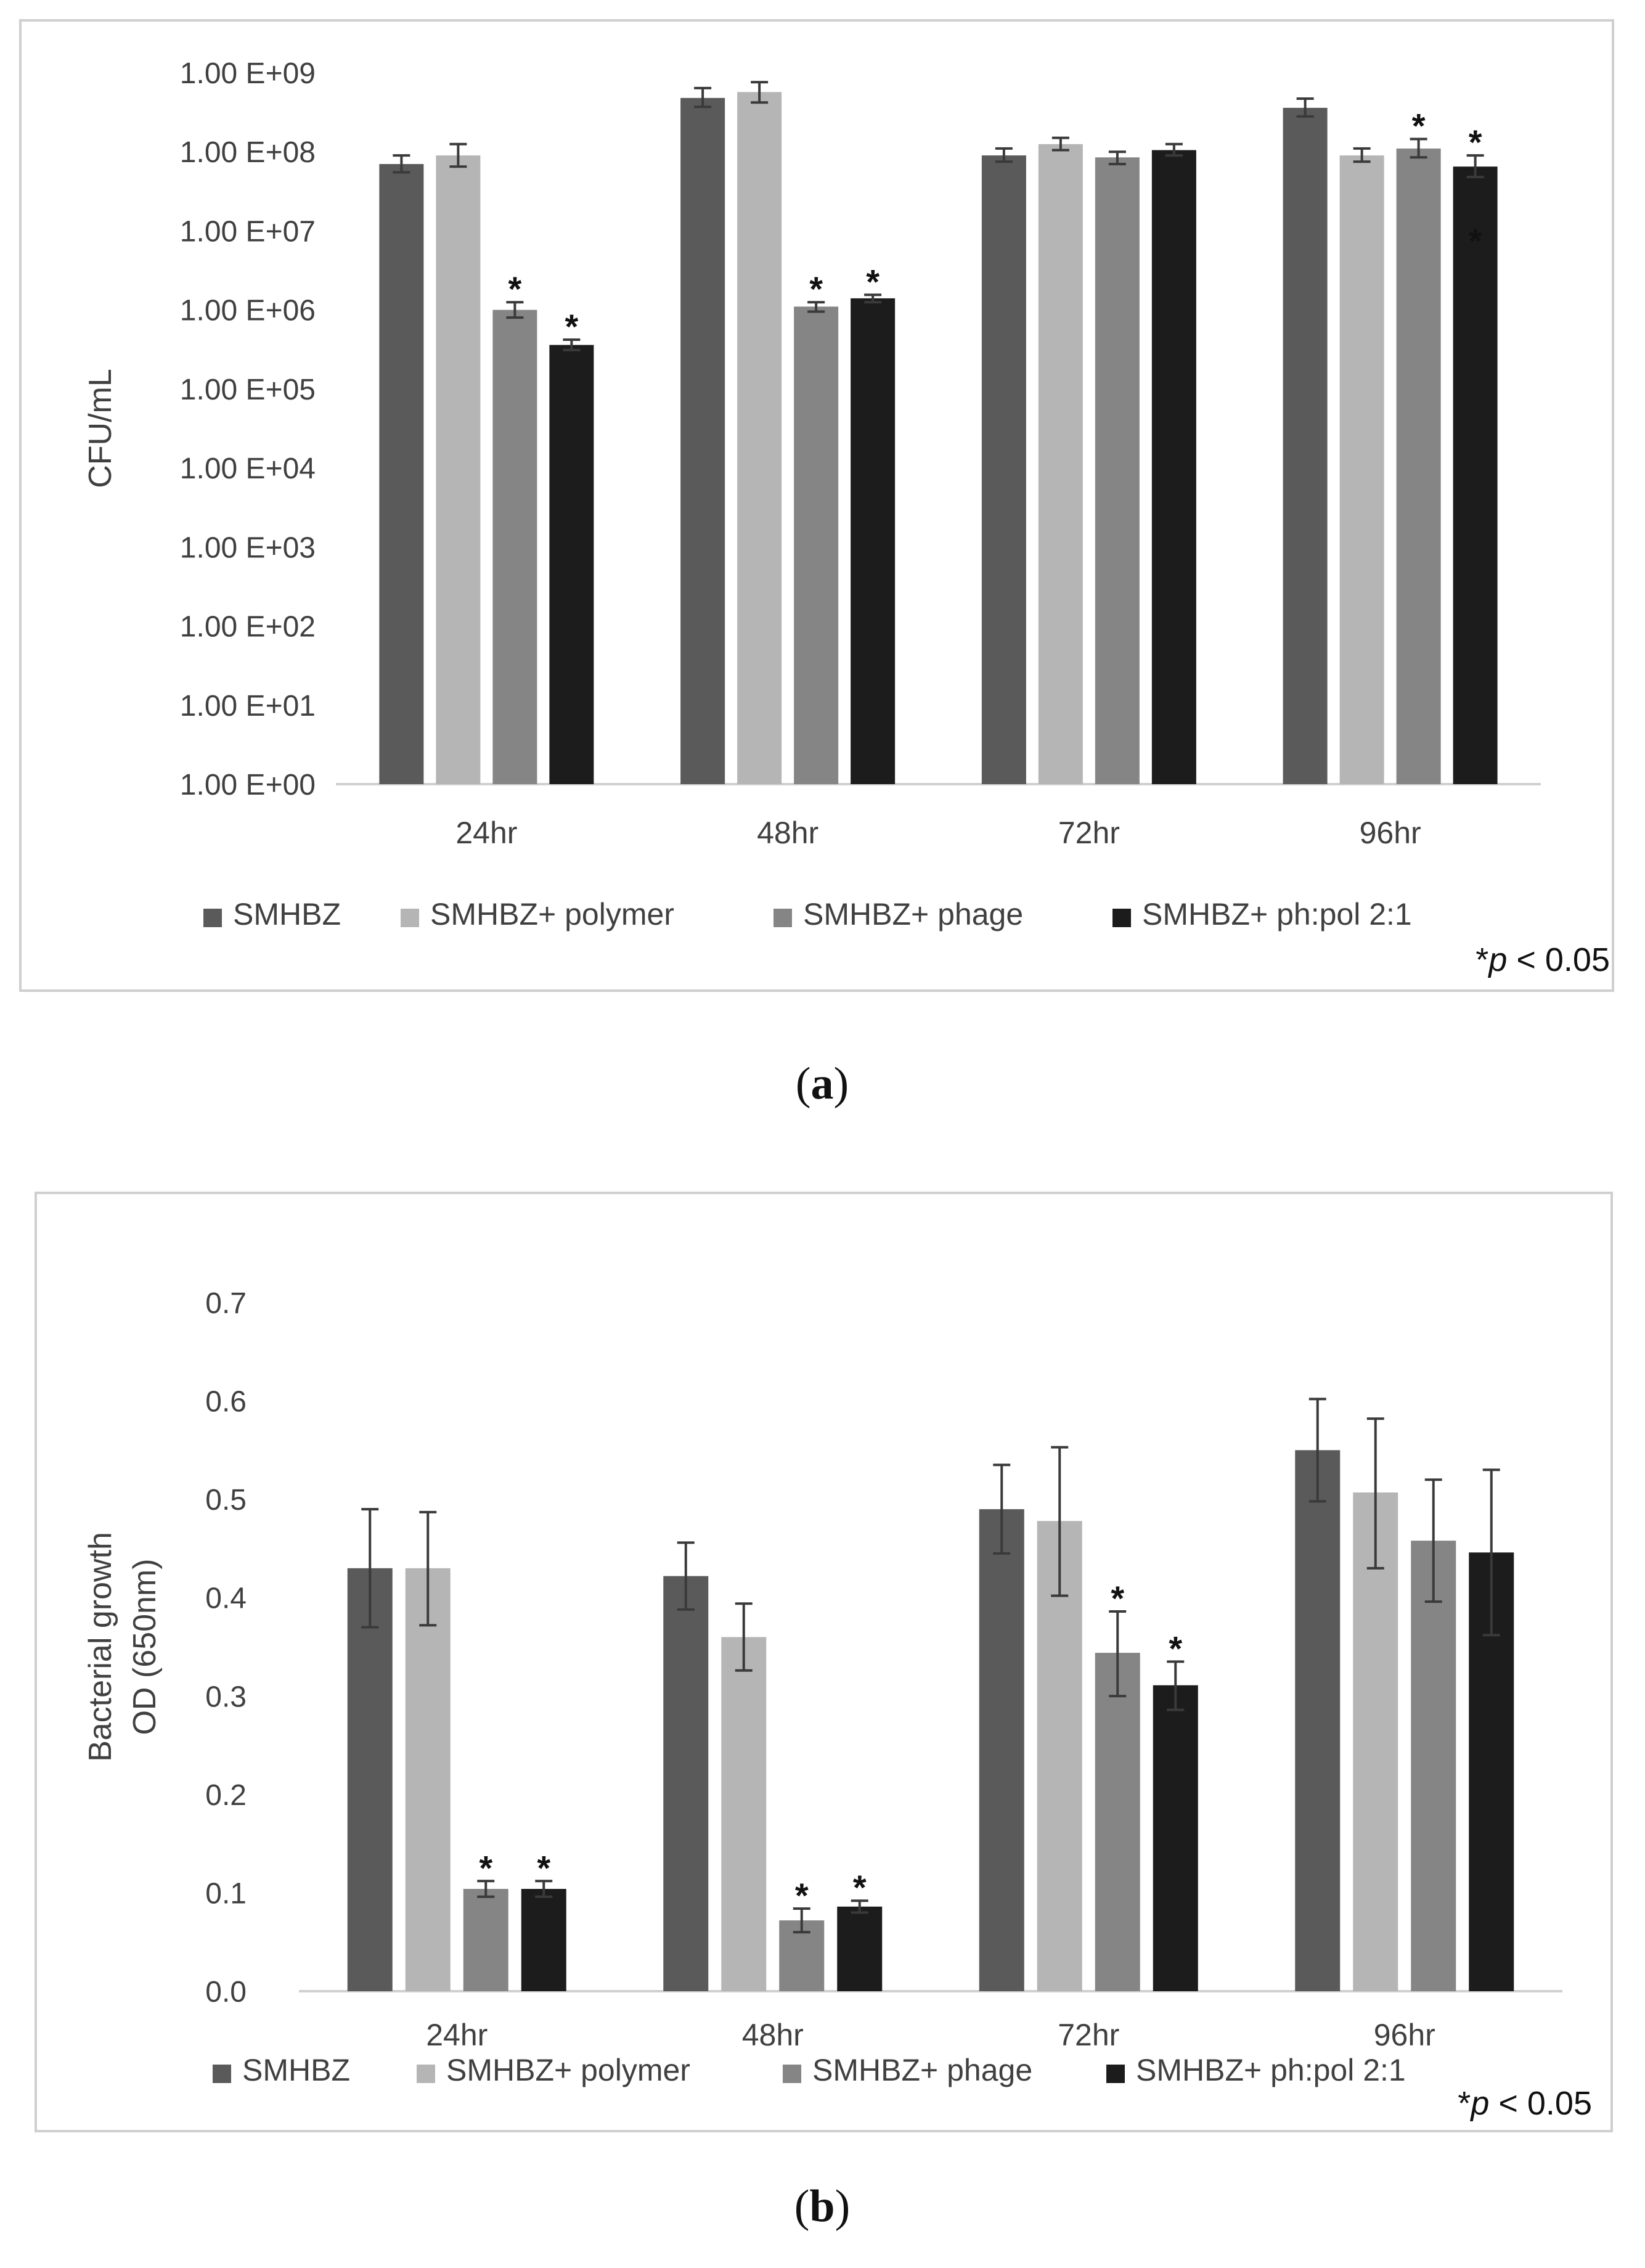 This screenshot has width=1645, height=2268. What do you see at coordinates (248, 390) in the screenshot?
I see `y-tick-label: 1.00 E+05` at bounding box center [248, 390].